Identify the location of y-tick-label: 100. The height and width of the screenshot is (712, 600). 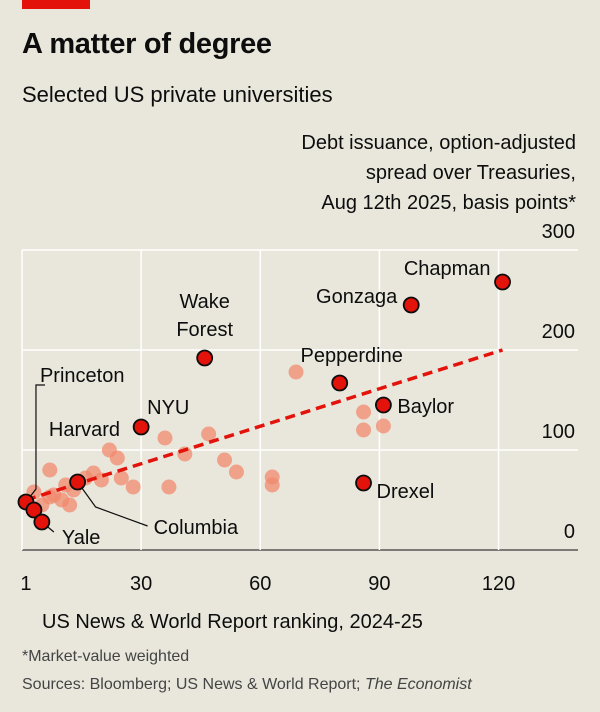
(558, 432).